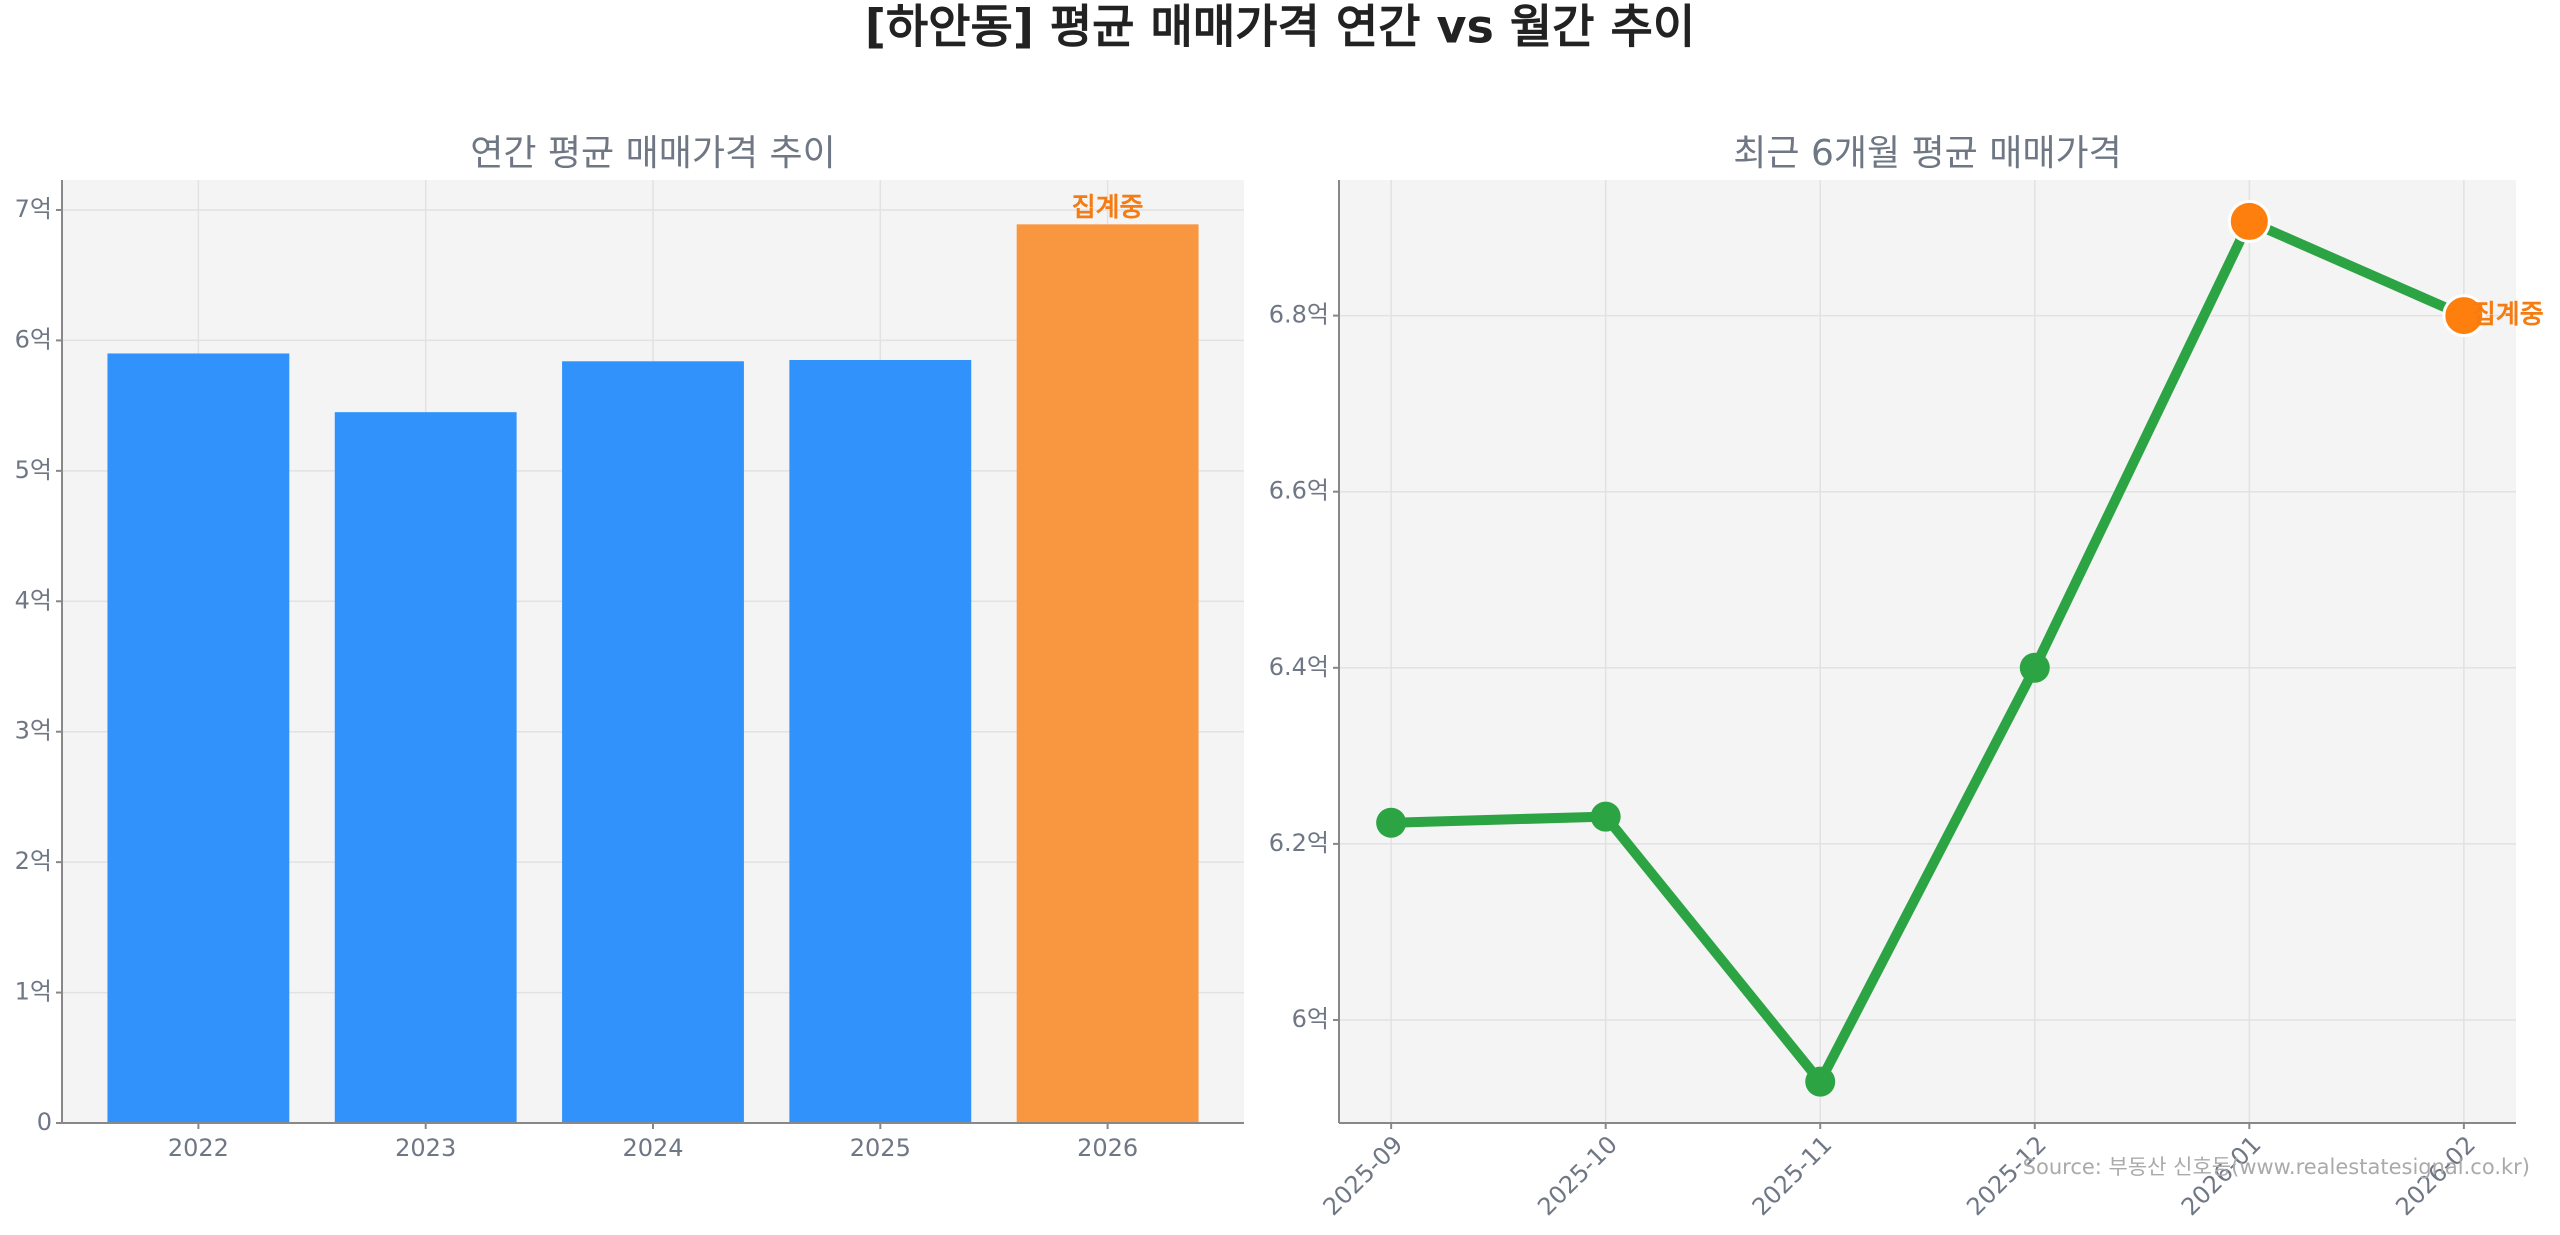 Image resolution: width=2560 pixels, height=1235 pixels. I want to click on y-tick-label: 6.4억, so click(1299, 667).